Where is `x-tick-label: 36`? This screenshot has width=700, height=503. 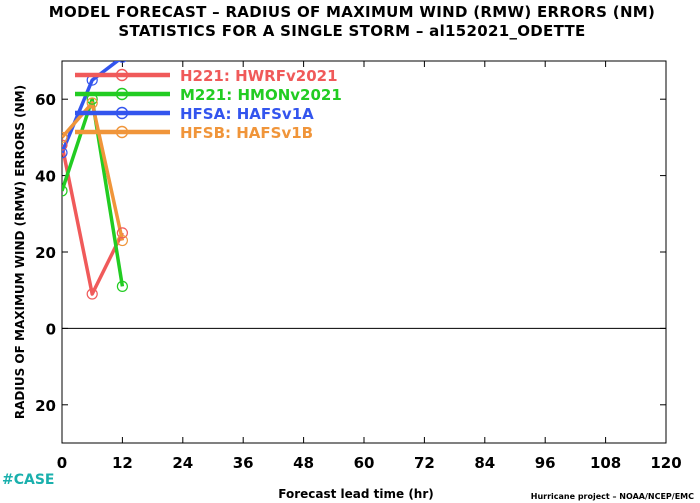 x-tick-label: 36 is located at coordinates (243, 463).